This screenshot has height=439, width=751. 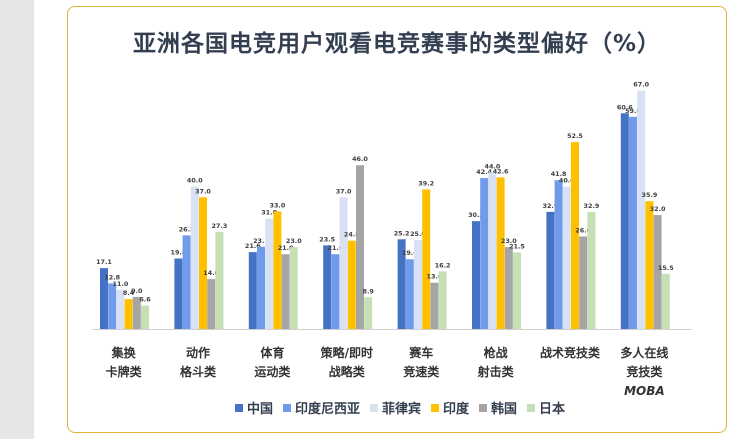 What do you see at coordinates (121, 284) in the screenshot?
I see `data-label: 11.0` at bounding box center [121, 284].